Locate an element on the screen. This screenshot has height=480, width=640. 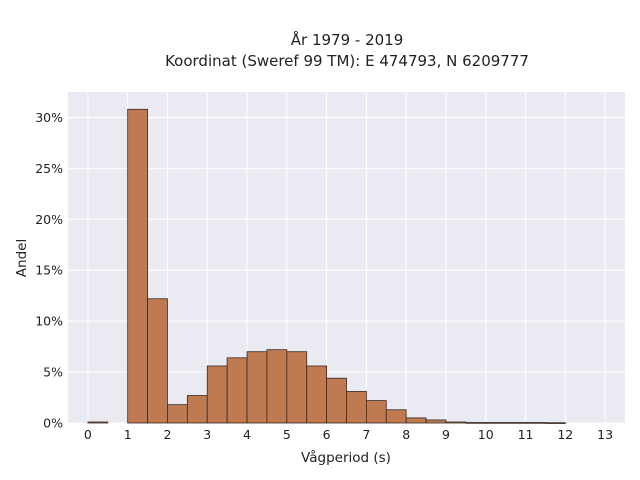
y-tick-label: 25% is located at coordinates (49, 168).